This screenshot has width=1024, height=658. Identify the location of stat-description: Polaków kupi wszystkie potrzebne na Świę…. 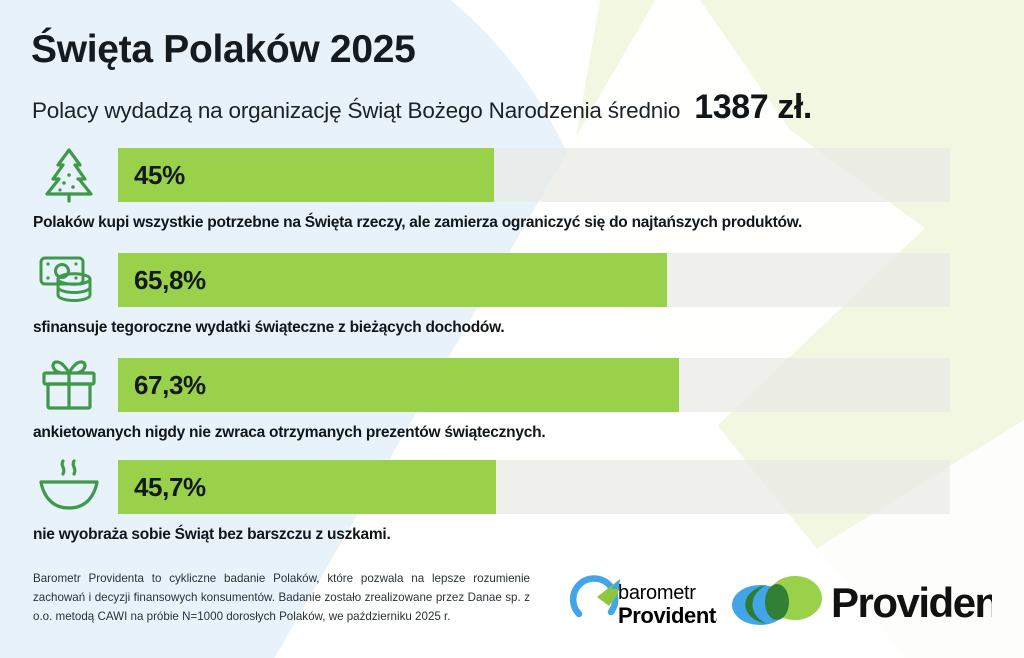
(418, 222).